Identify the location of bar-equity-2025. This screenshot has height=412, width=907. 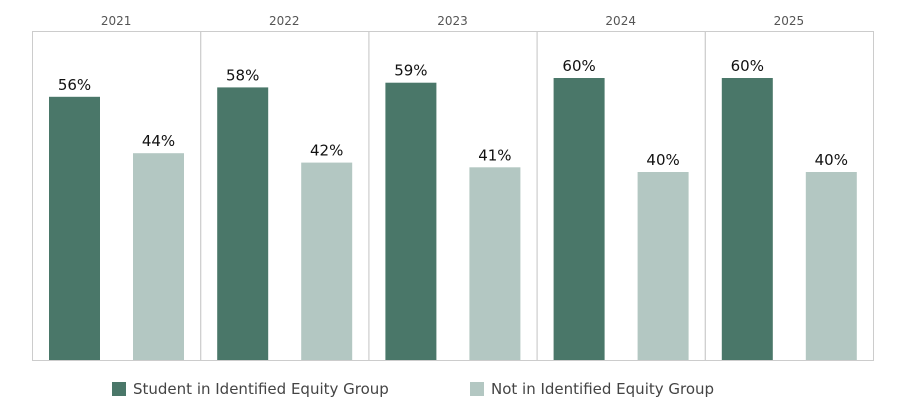
(747, 219).